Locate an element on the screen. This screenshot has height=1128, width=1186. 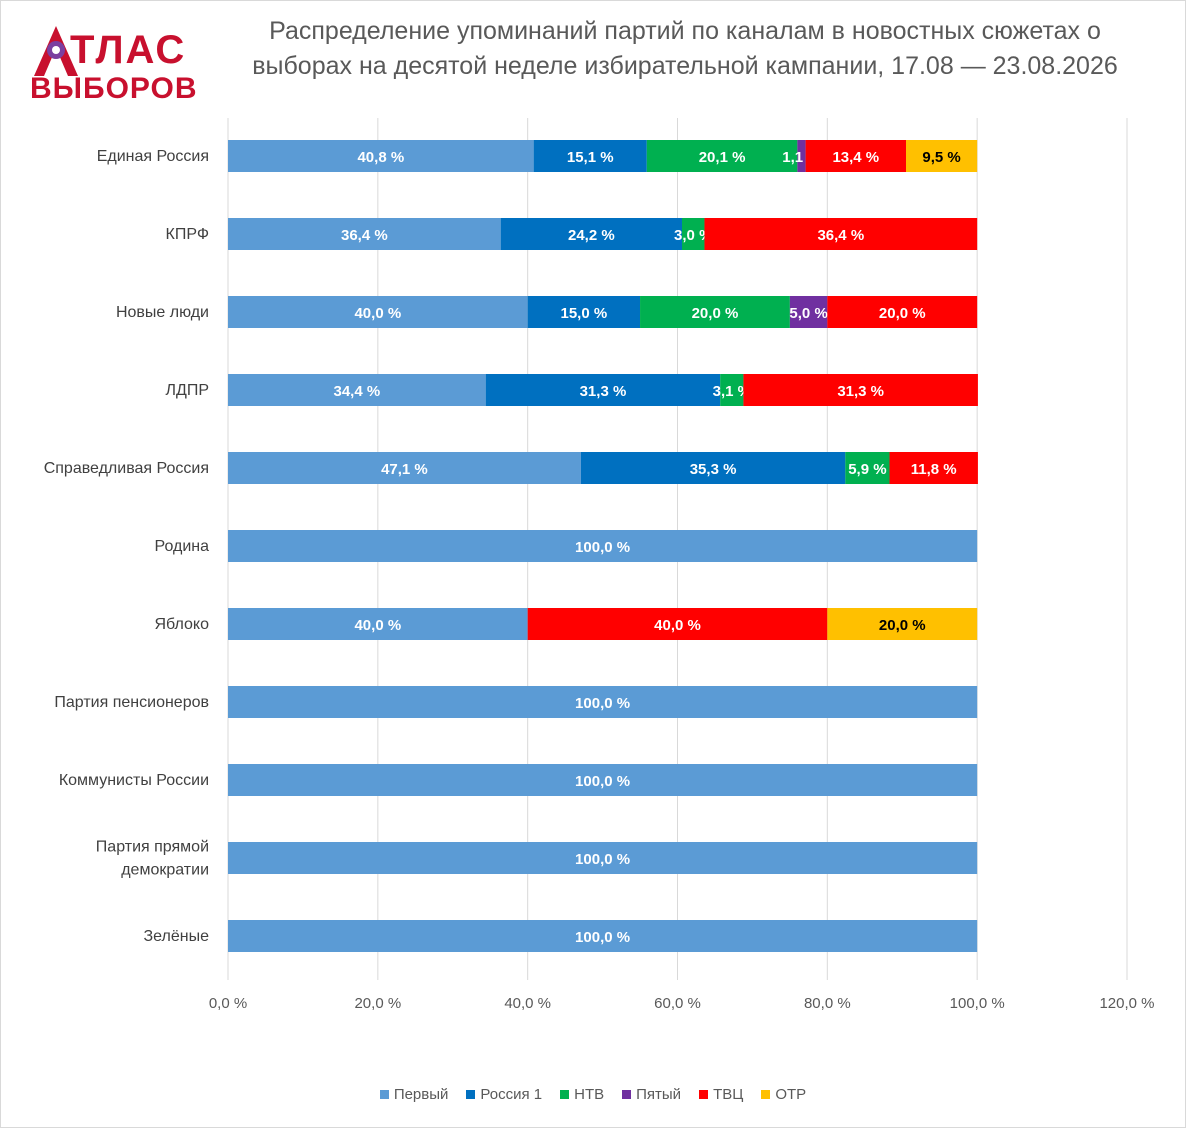
legend-item: НТВ is located at coordinates (582, 1094).